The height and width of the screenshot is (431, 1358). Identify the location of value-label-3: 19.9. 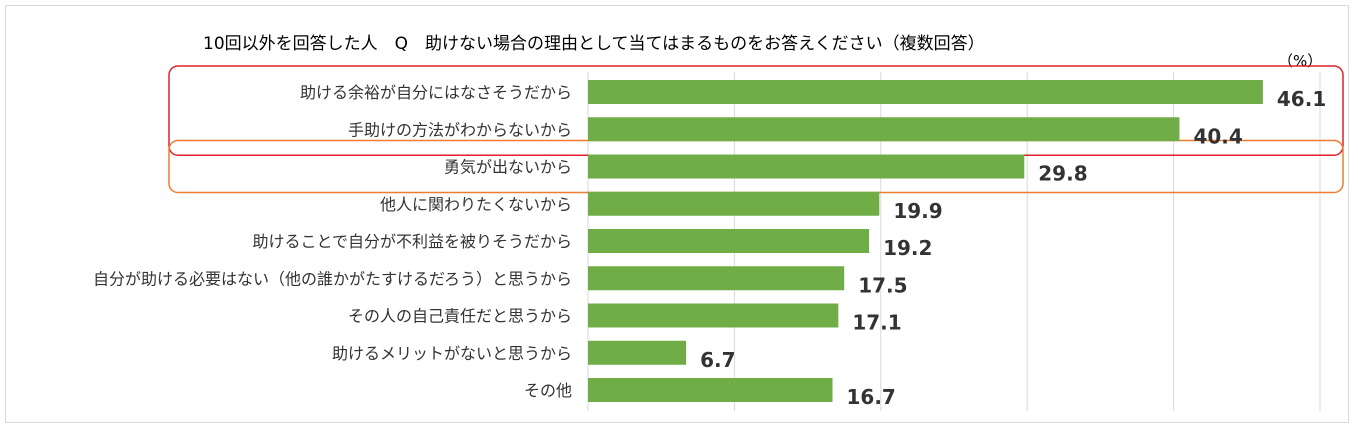
(917, 211).